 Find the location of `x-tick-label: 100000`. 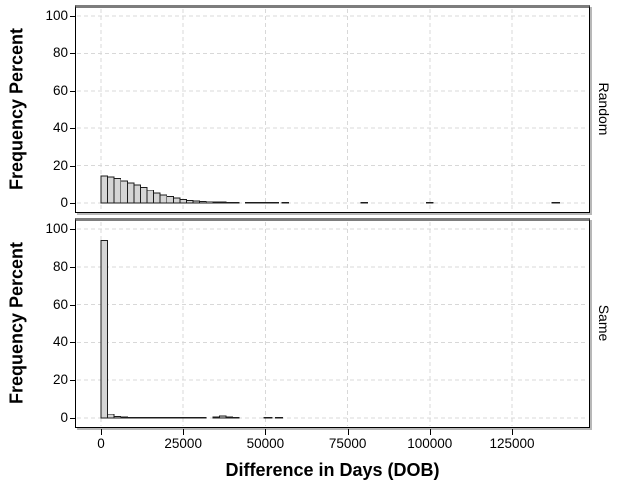

x-tick-label: 100000 is located at coordinates (430, 443).